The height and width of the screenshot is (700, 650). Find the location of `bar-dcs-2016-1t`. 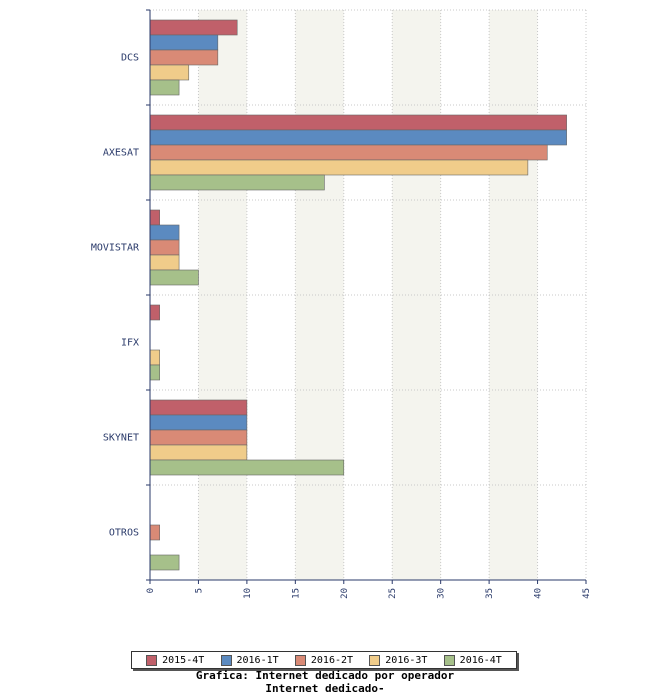

bar-dcs-2016-1t is located at coordinates (184, 42).